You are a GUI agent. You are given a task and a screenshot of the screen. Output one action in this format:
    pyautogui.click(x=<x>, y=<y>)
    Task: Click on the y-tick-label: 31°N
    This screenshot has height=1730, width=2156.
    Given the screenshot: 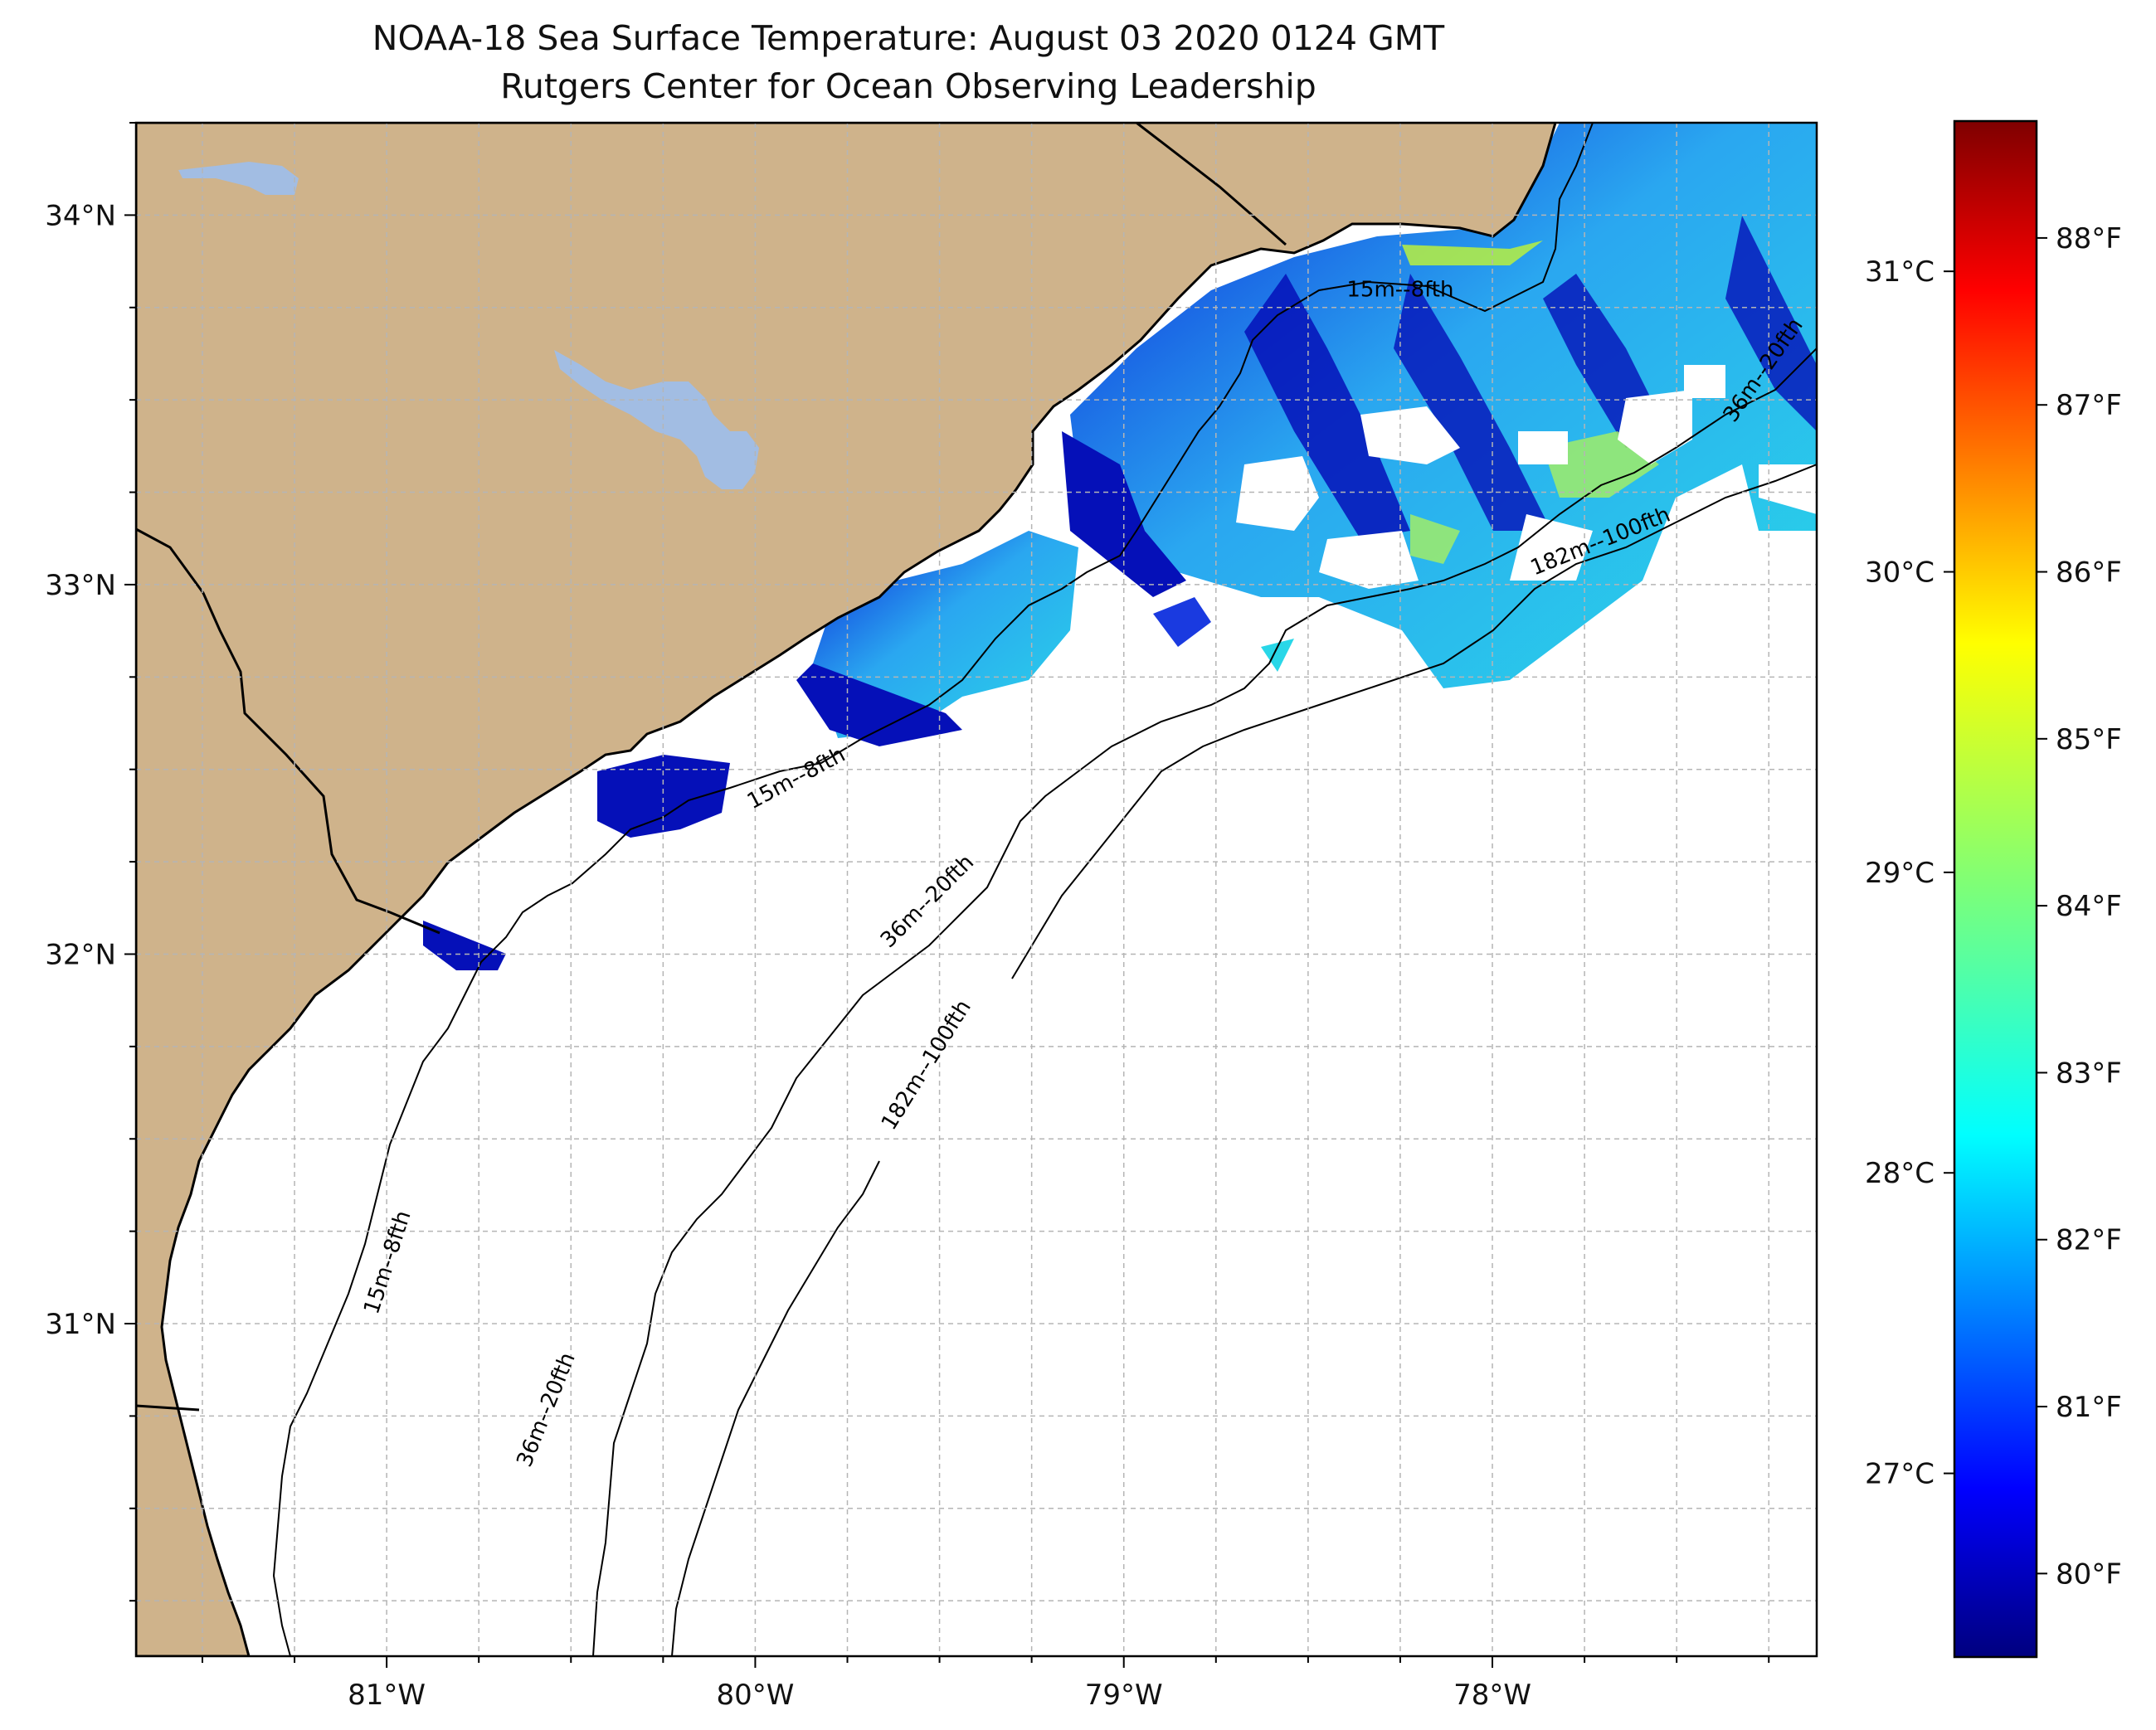 What is the action you would take?
    pyautogui.click(x=80, y=1324)
    